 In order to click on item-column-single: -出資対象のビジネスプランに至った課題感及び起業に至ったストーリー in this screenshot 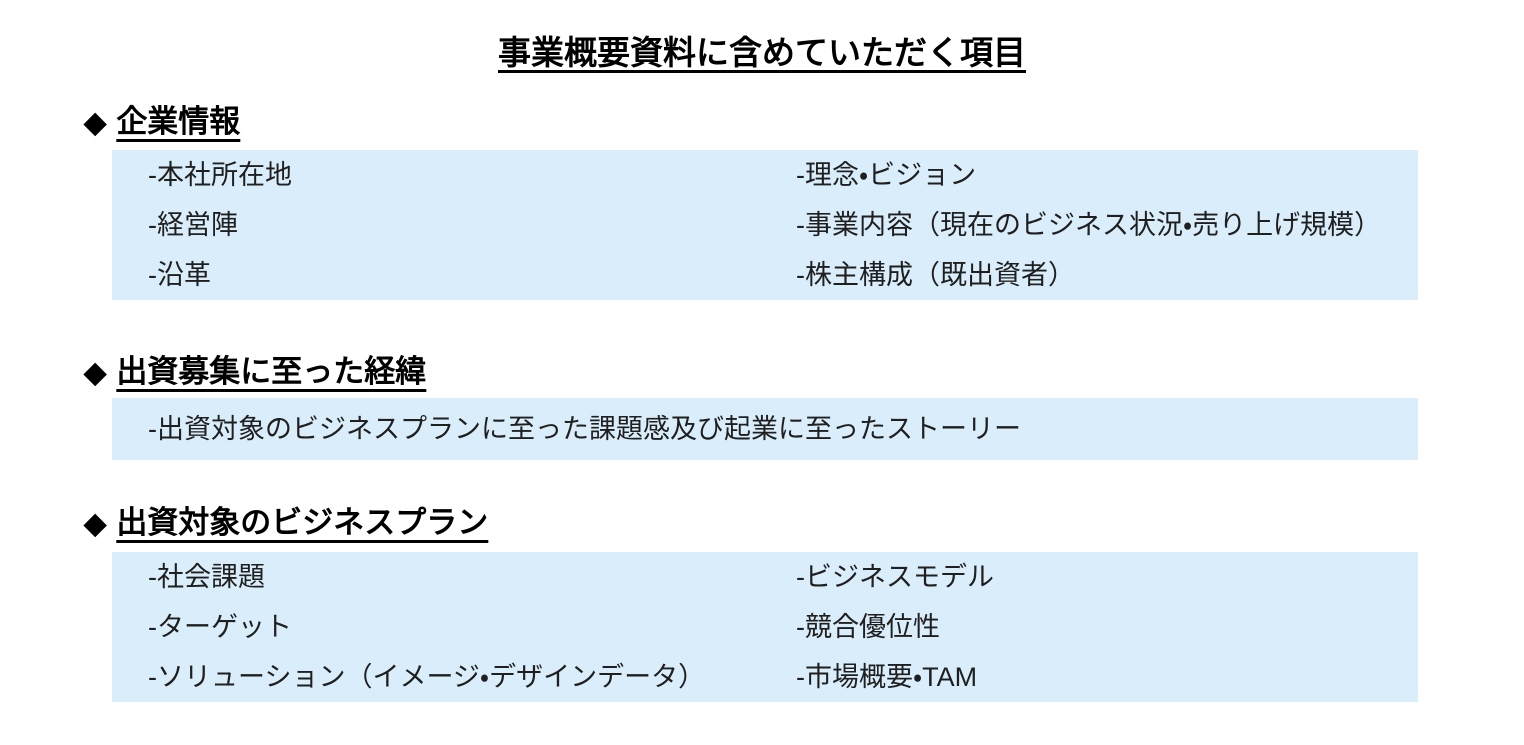, I will do `click(566, 429)`.